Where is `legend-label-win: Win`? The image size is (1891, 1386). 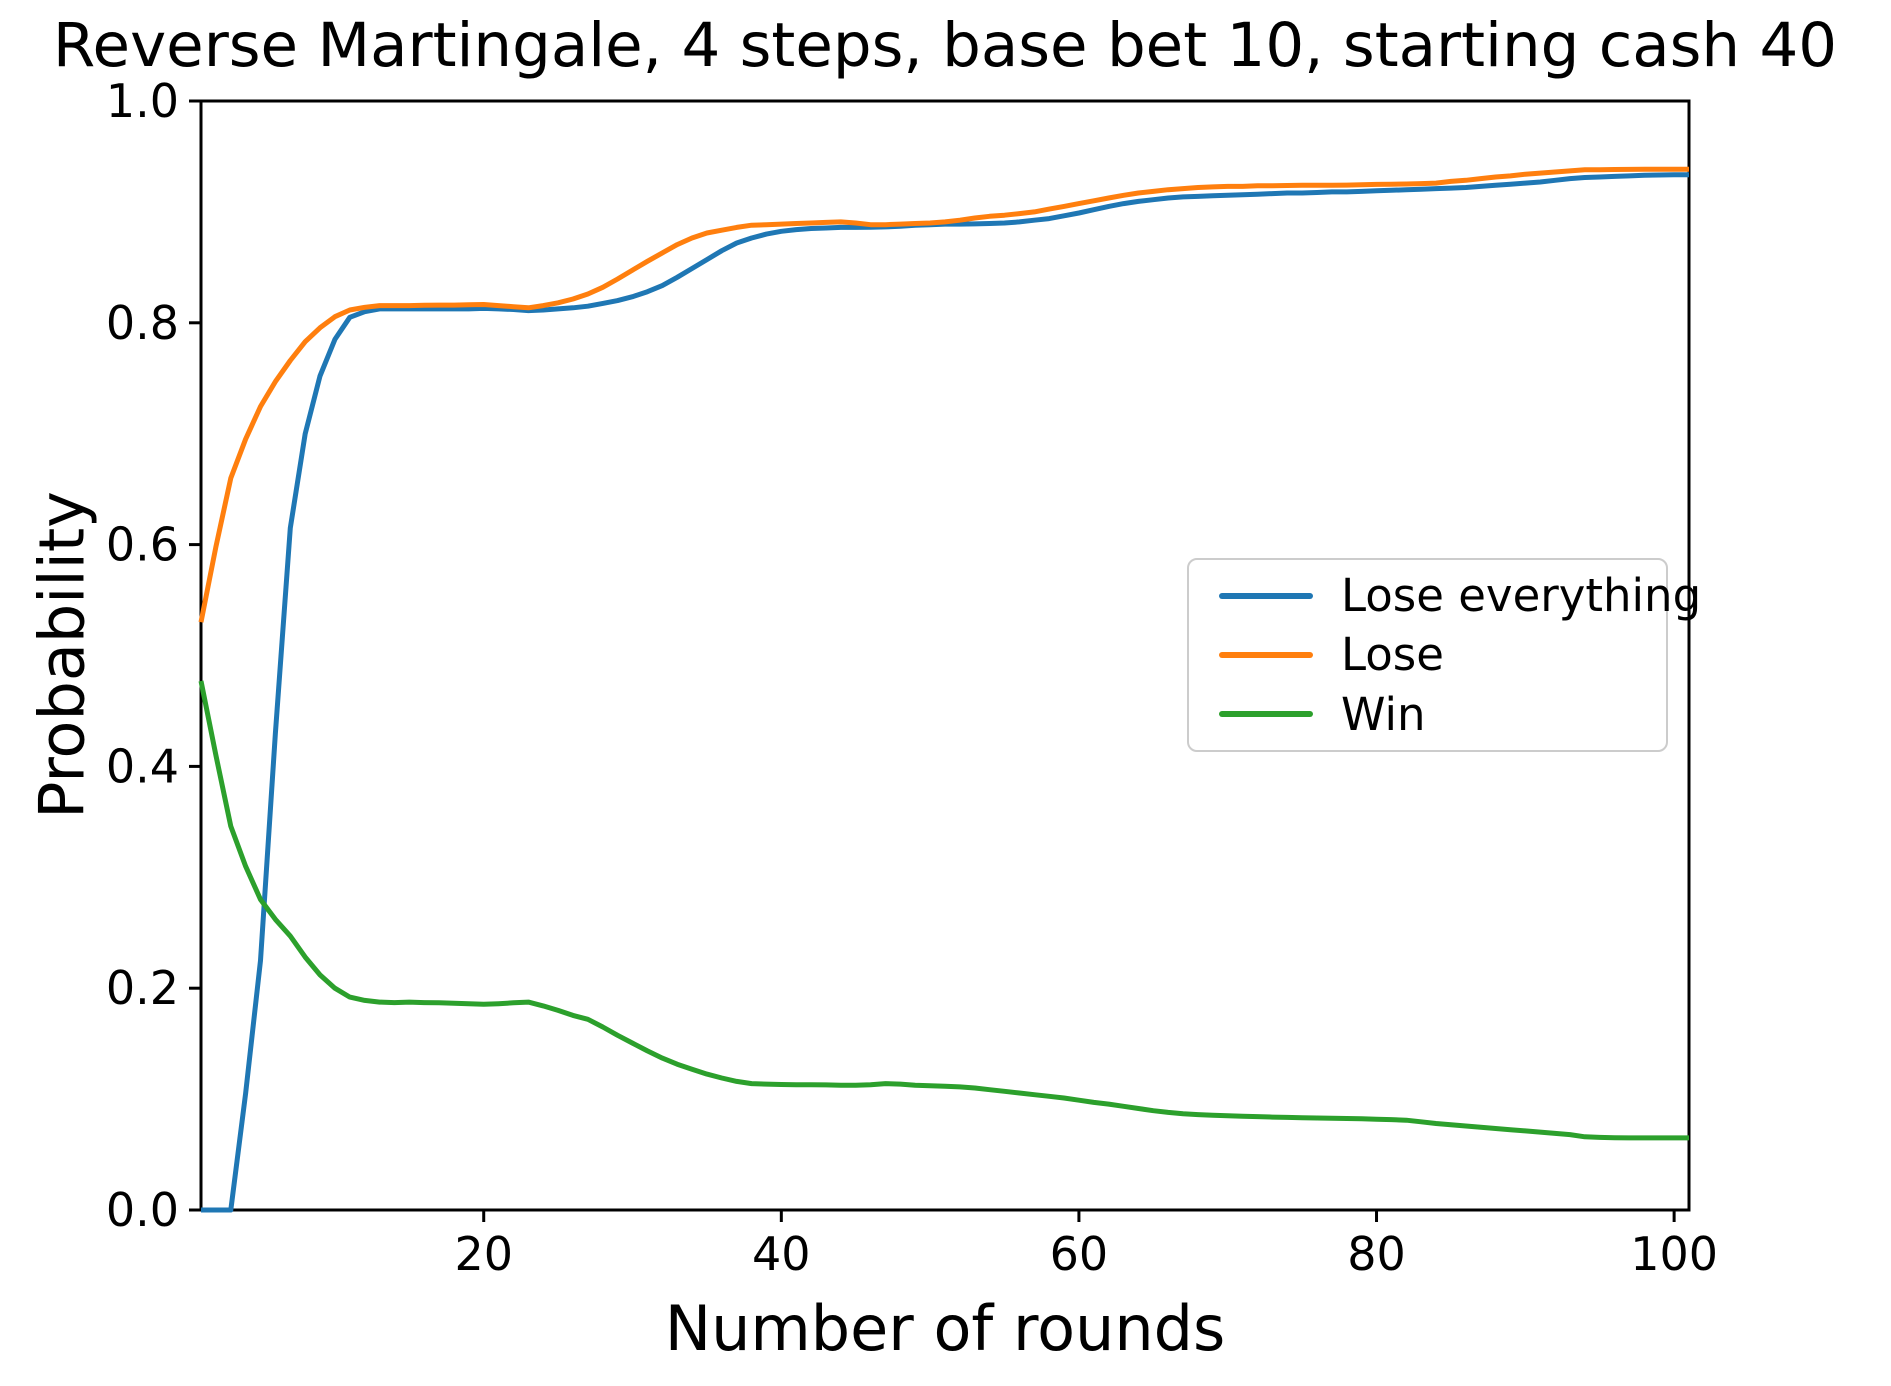
legend-label-win: Win is located at coordinates (1383, 714).